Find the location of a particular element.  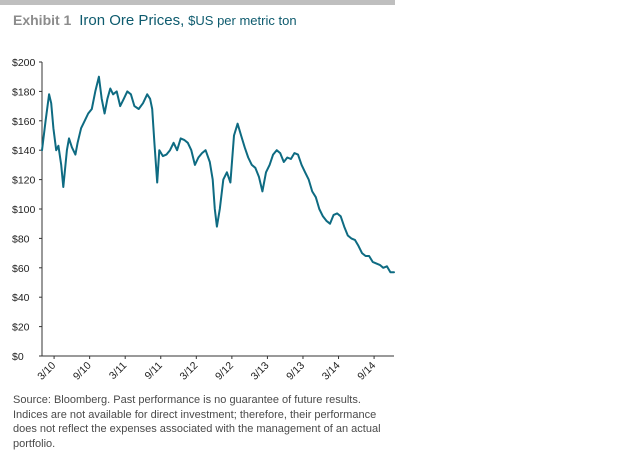

y-tick-label: $80 is located at coordinates (21, 239).